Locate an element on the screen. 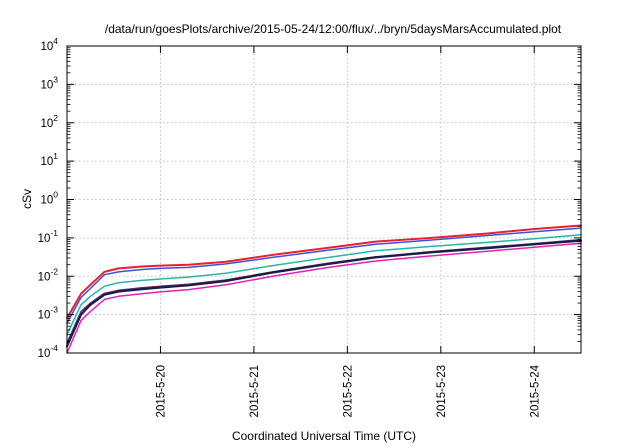  x-tick-label: 2015-5-21 is located at coordinates (255, 391).